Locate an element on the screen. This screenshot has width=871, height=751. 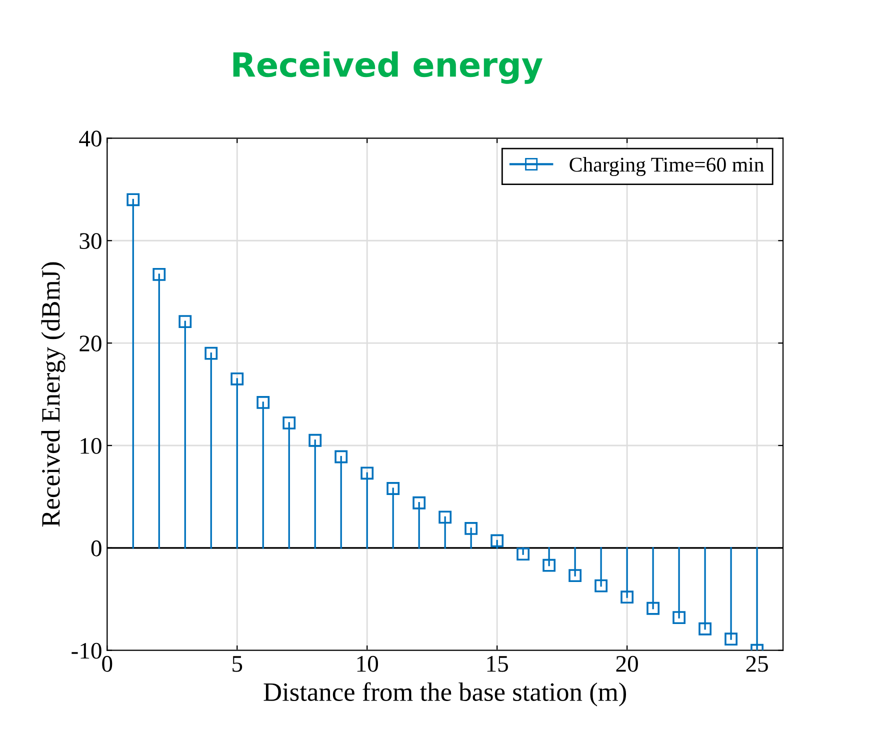
x-tick-label: 0 is located at coordinates (107, 664).